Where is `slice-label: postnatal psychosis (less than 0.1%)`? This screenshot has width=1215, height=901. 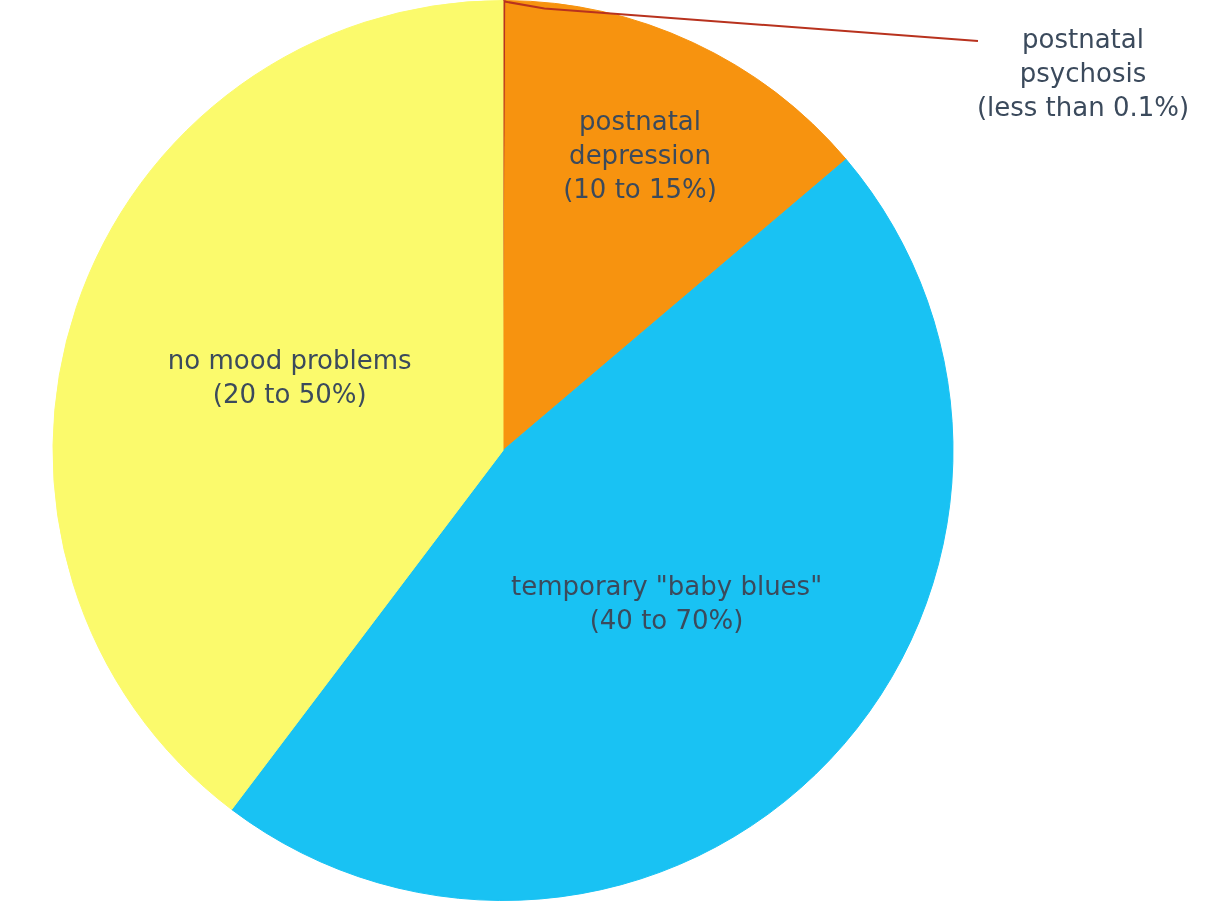 slice-label: postnatal psychosis (less than 0.1%) is located at coordinates (1083, 72).